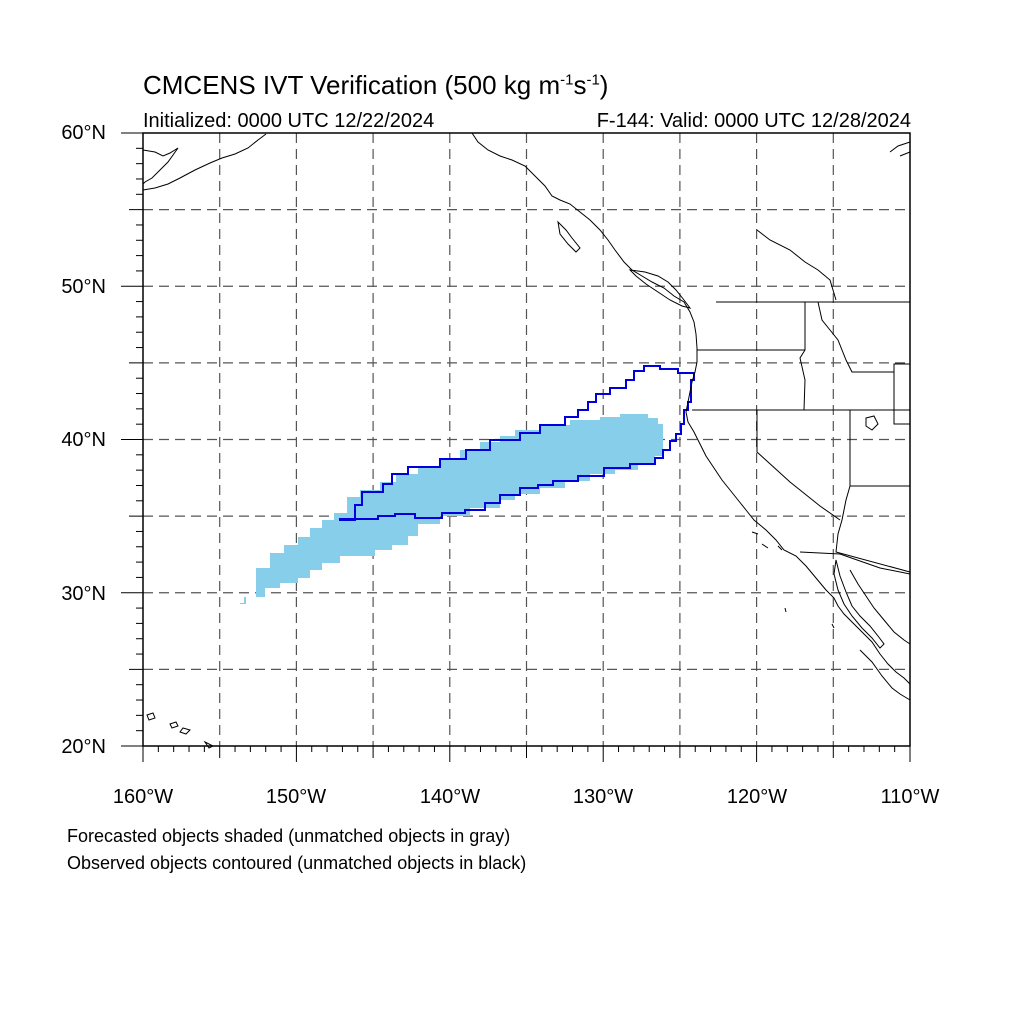 The image size is (1024, 1024). What do you see at coordinates (910, 797) in the screenshot?
I see `lon-label-110w: 110°W` at bounding box center [910, 797].